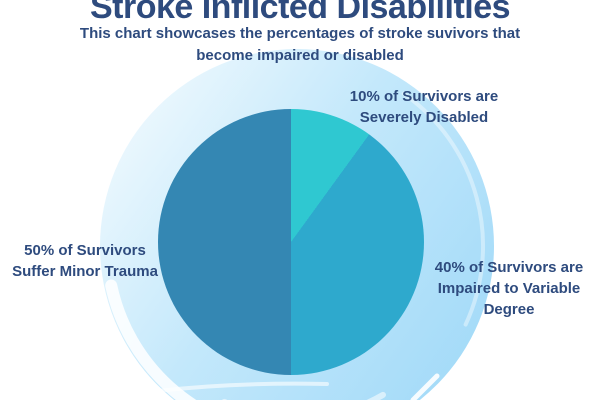 This screenshot has height=400, width=600. I want to click on callout-line: 10% of Survivors are, so click(424, 96).